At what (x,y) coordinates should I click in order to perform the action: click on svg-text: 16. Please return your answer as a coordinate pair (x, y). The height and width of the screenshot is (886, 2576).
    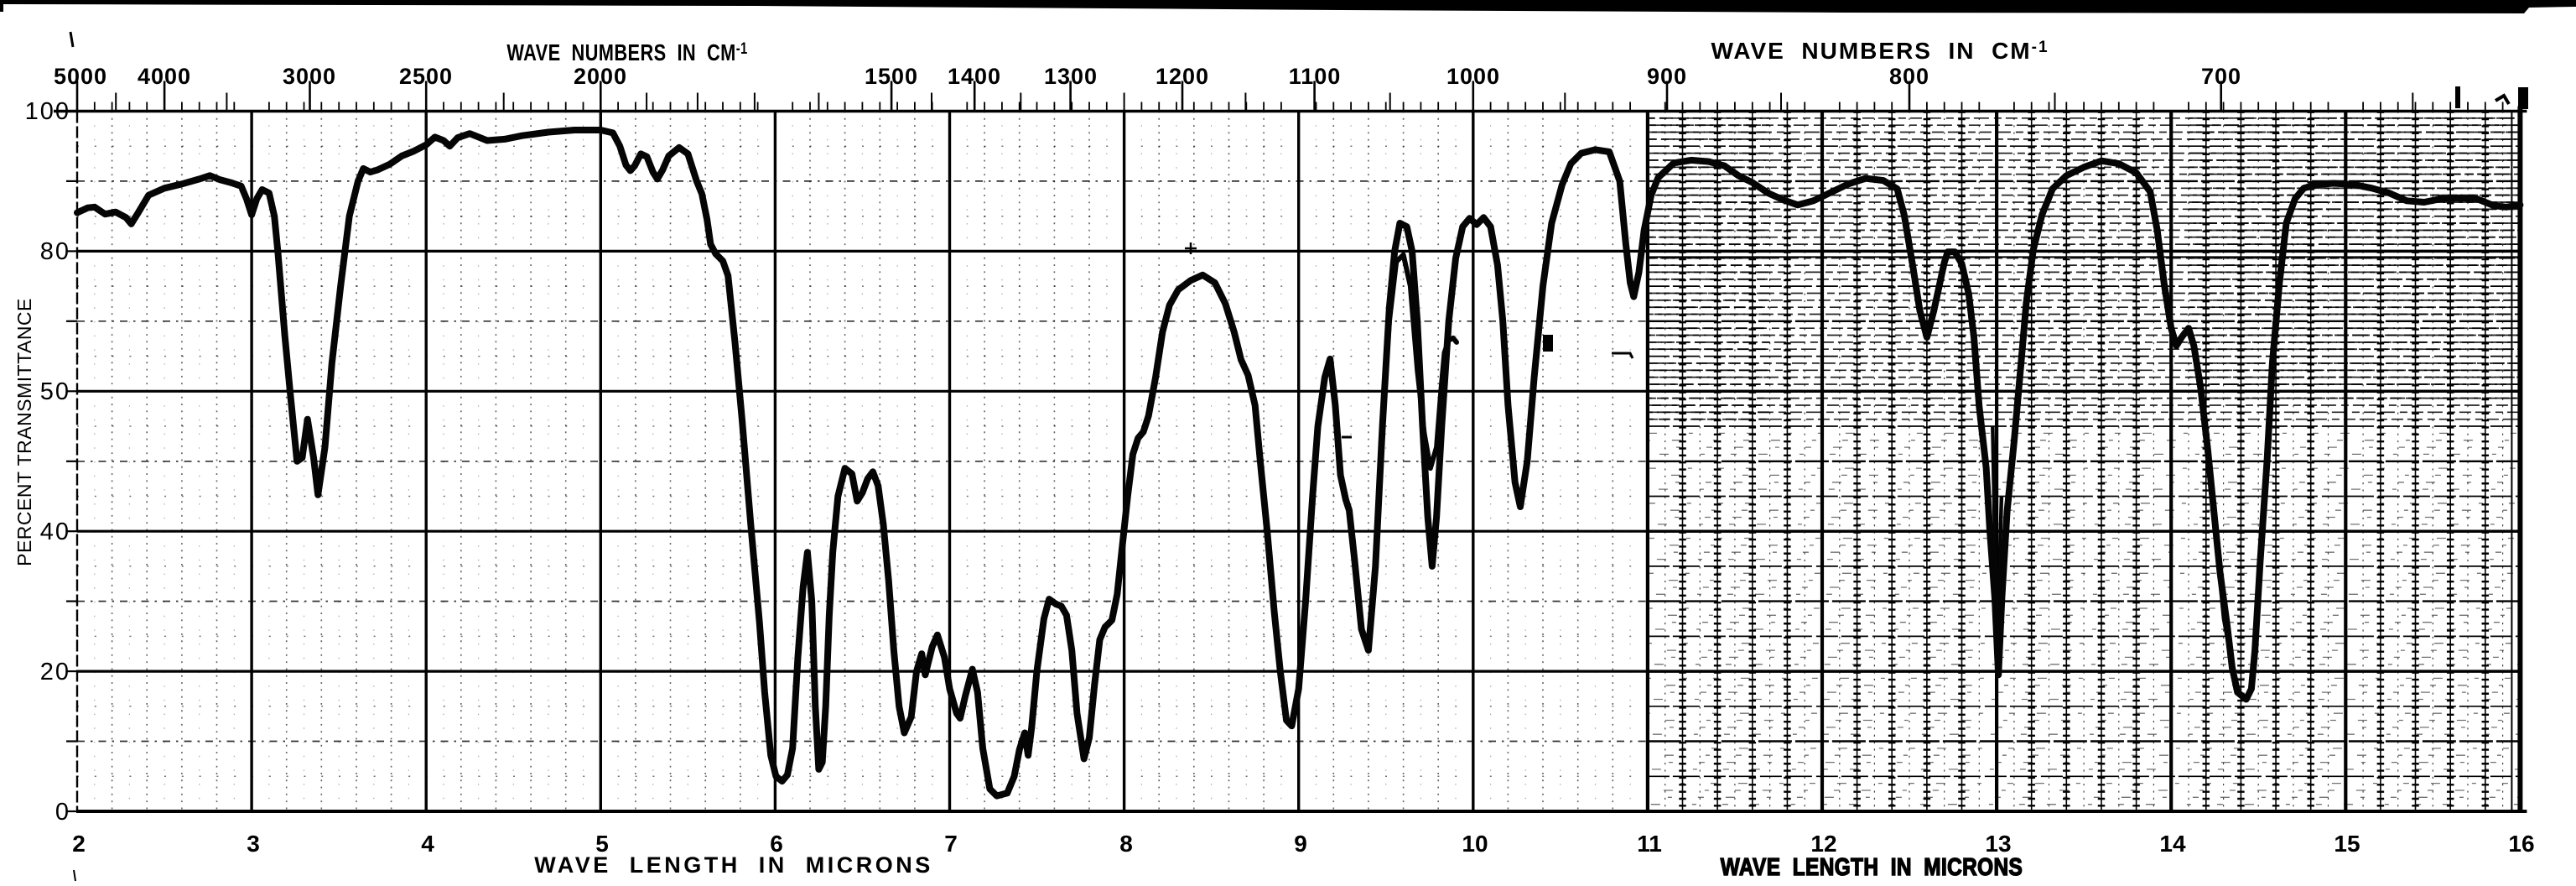
    Looking at the image, I should click on (2521, 844).